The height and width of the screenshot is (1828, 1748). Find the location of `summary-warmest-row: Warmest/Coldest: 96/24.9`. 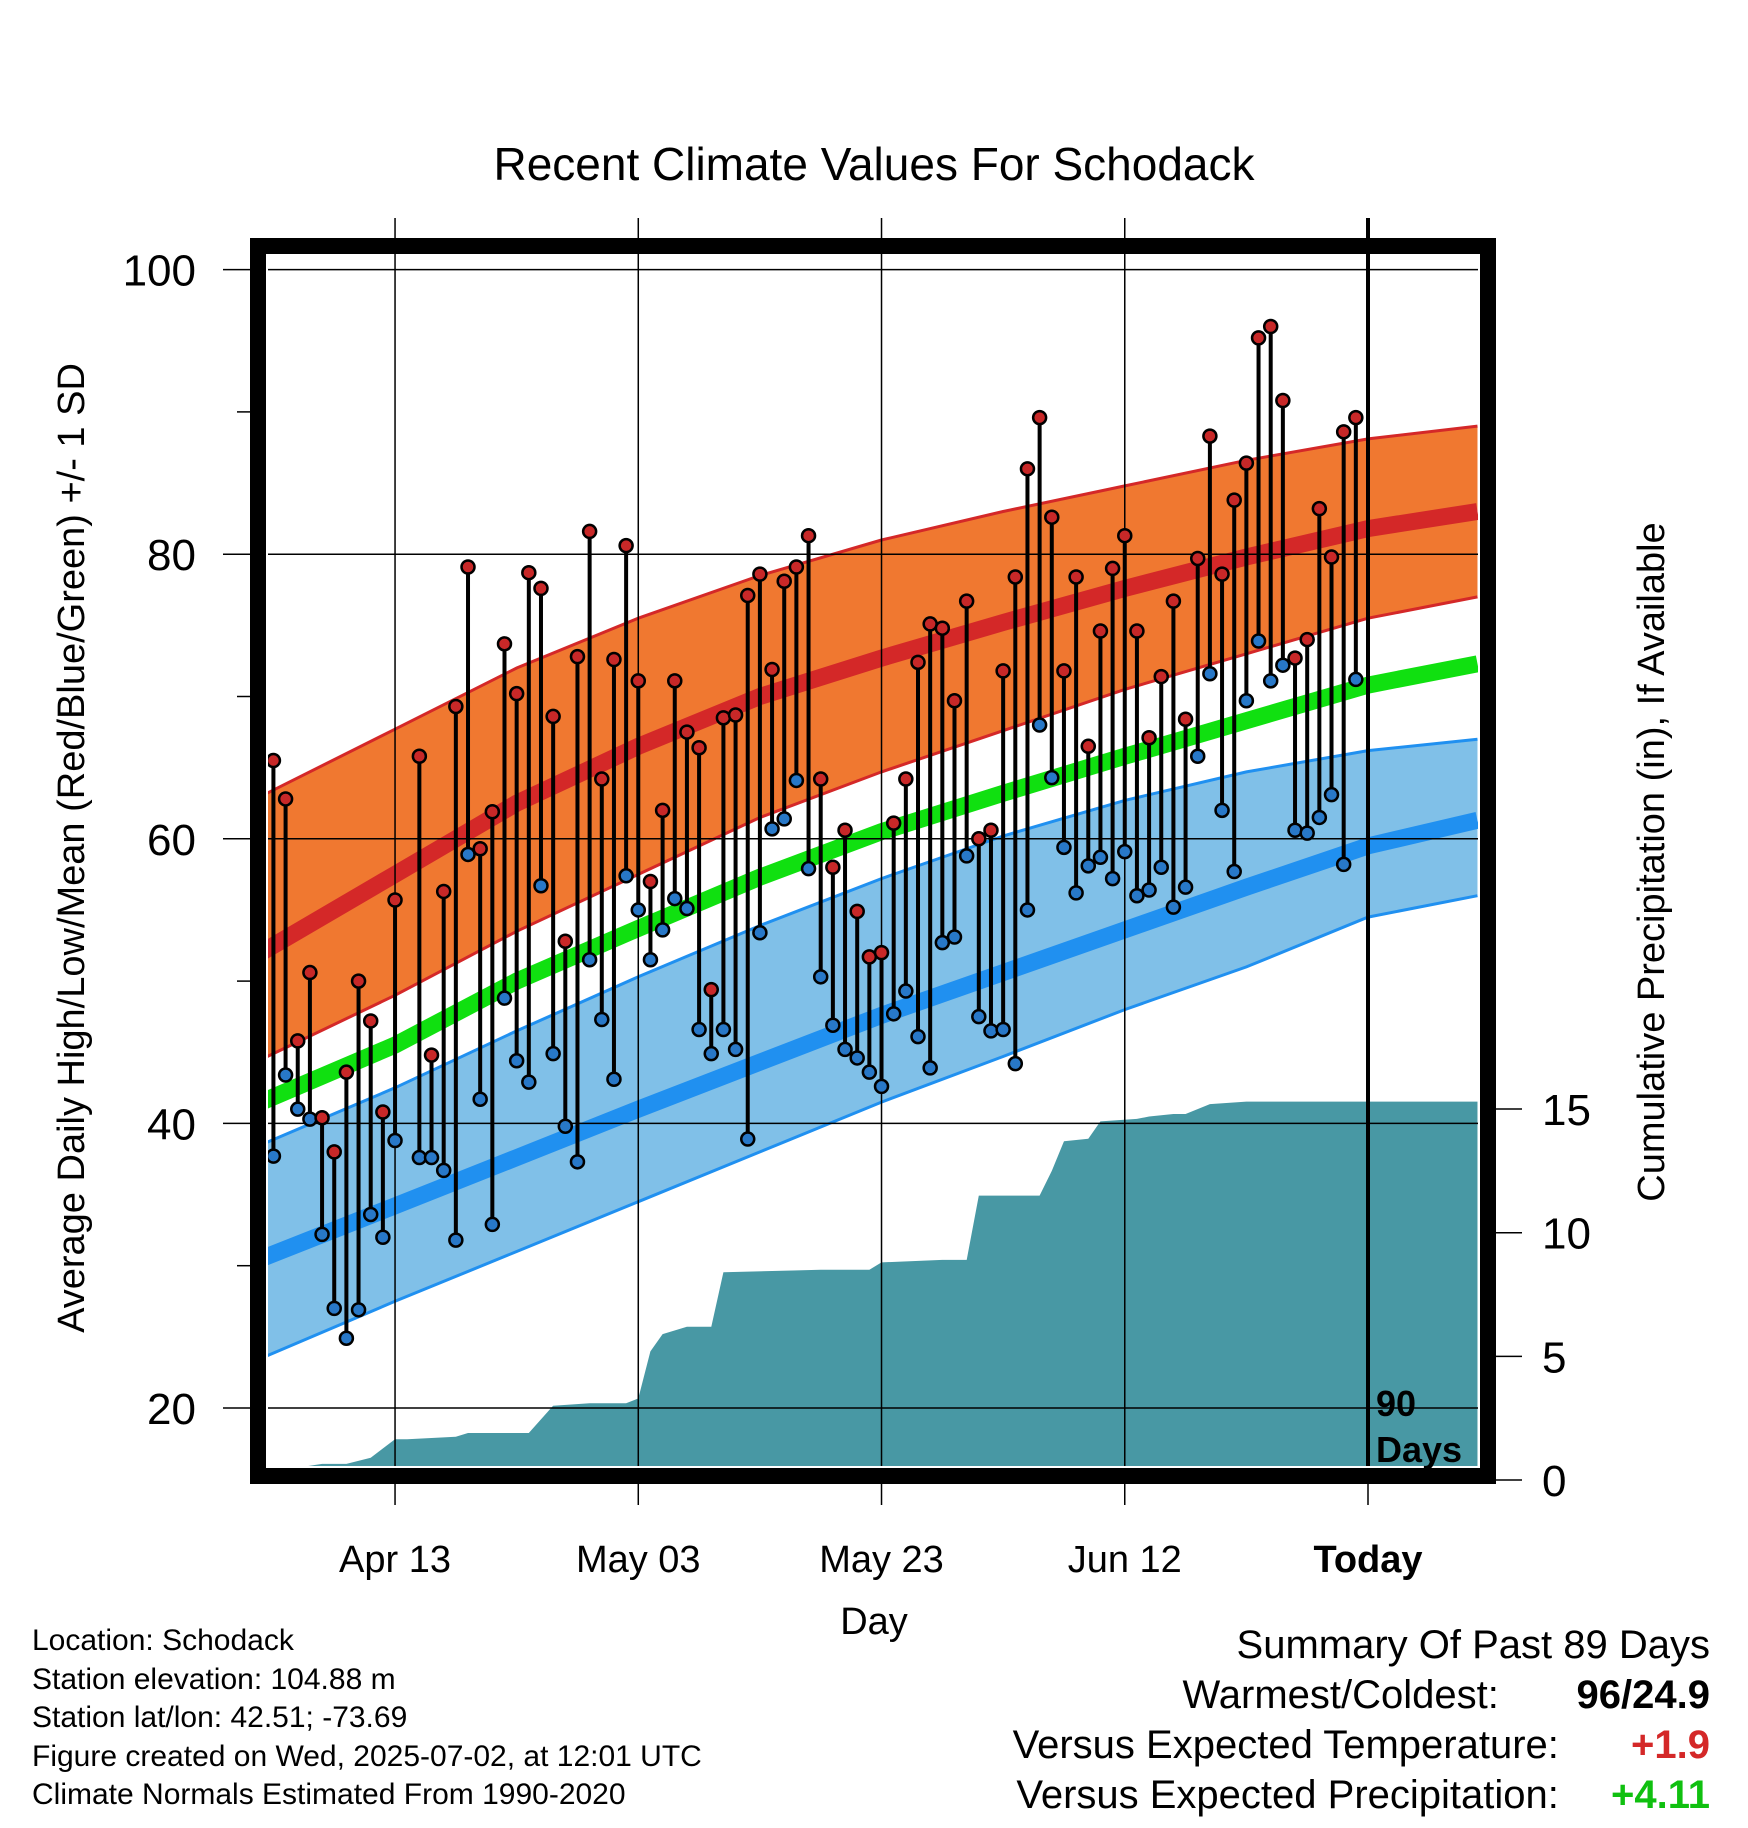

summary-warmest-row: Warmest/Coldest: 96/24.9 is located at coordinates (1362, 1695).